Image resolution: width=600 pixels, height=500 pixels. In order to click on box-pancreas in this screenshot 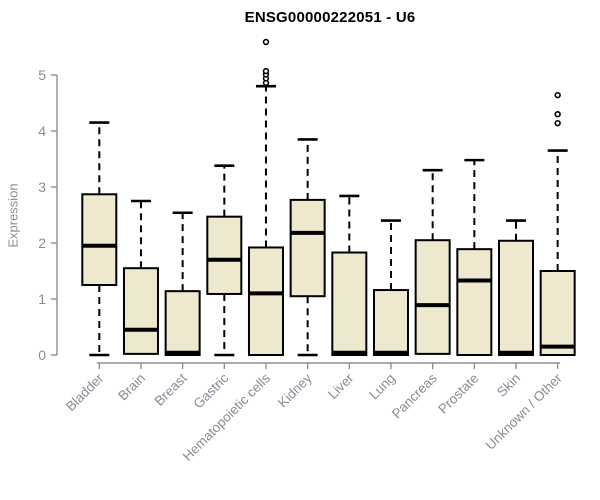, I will do `click(432, 297)`.